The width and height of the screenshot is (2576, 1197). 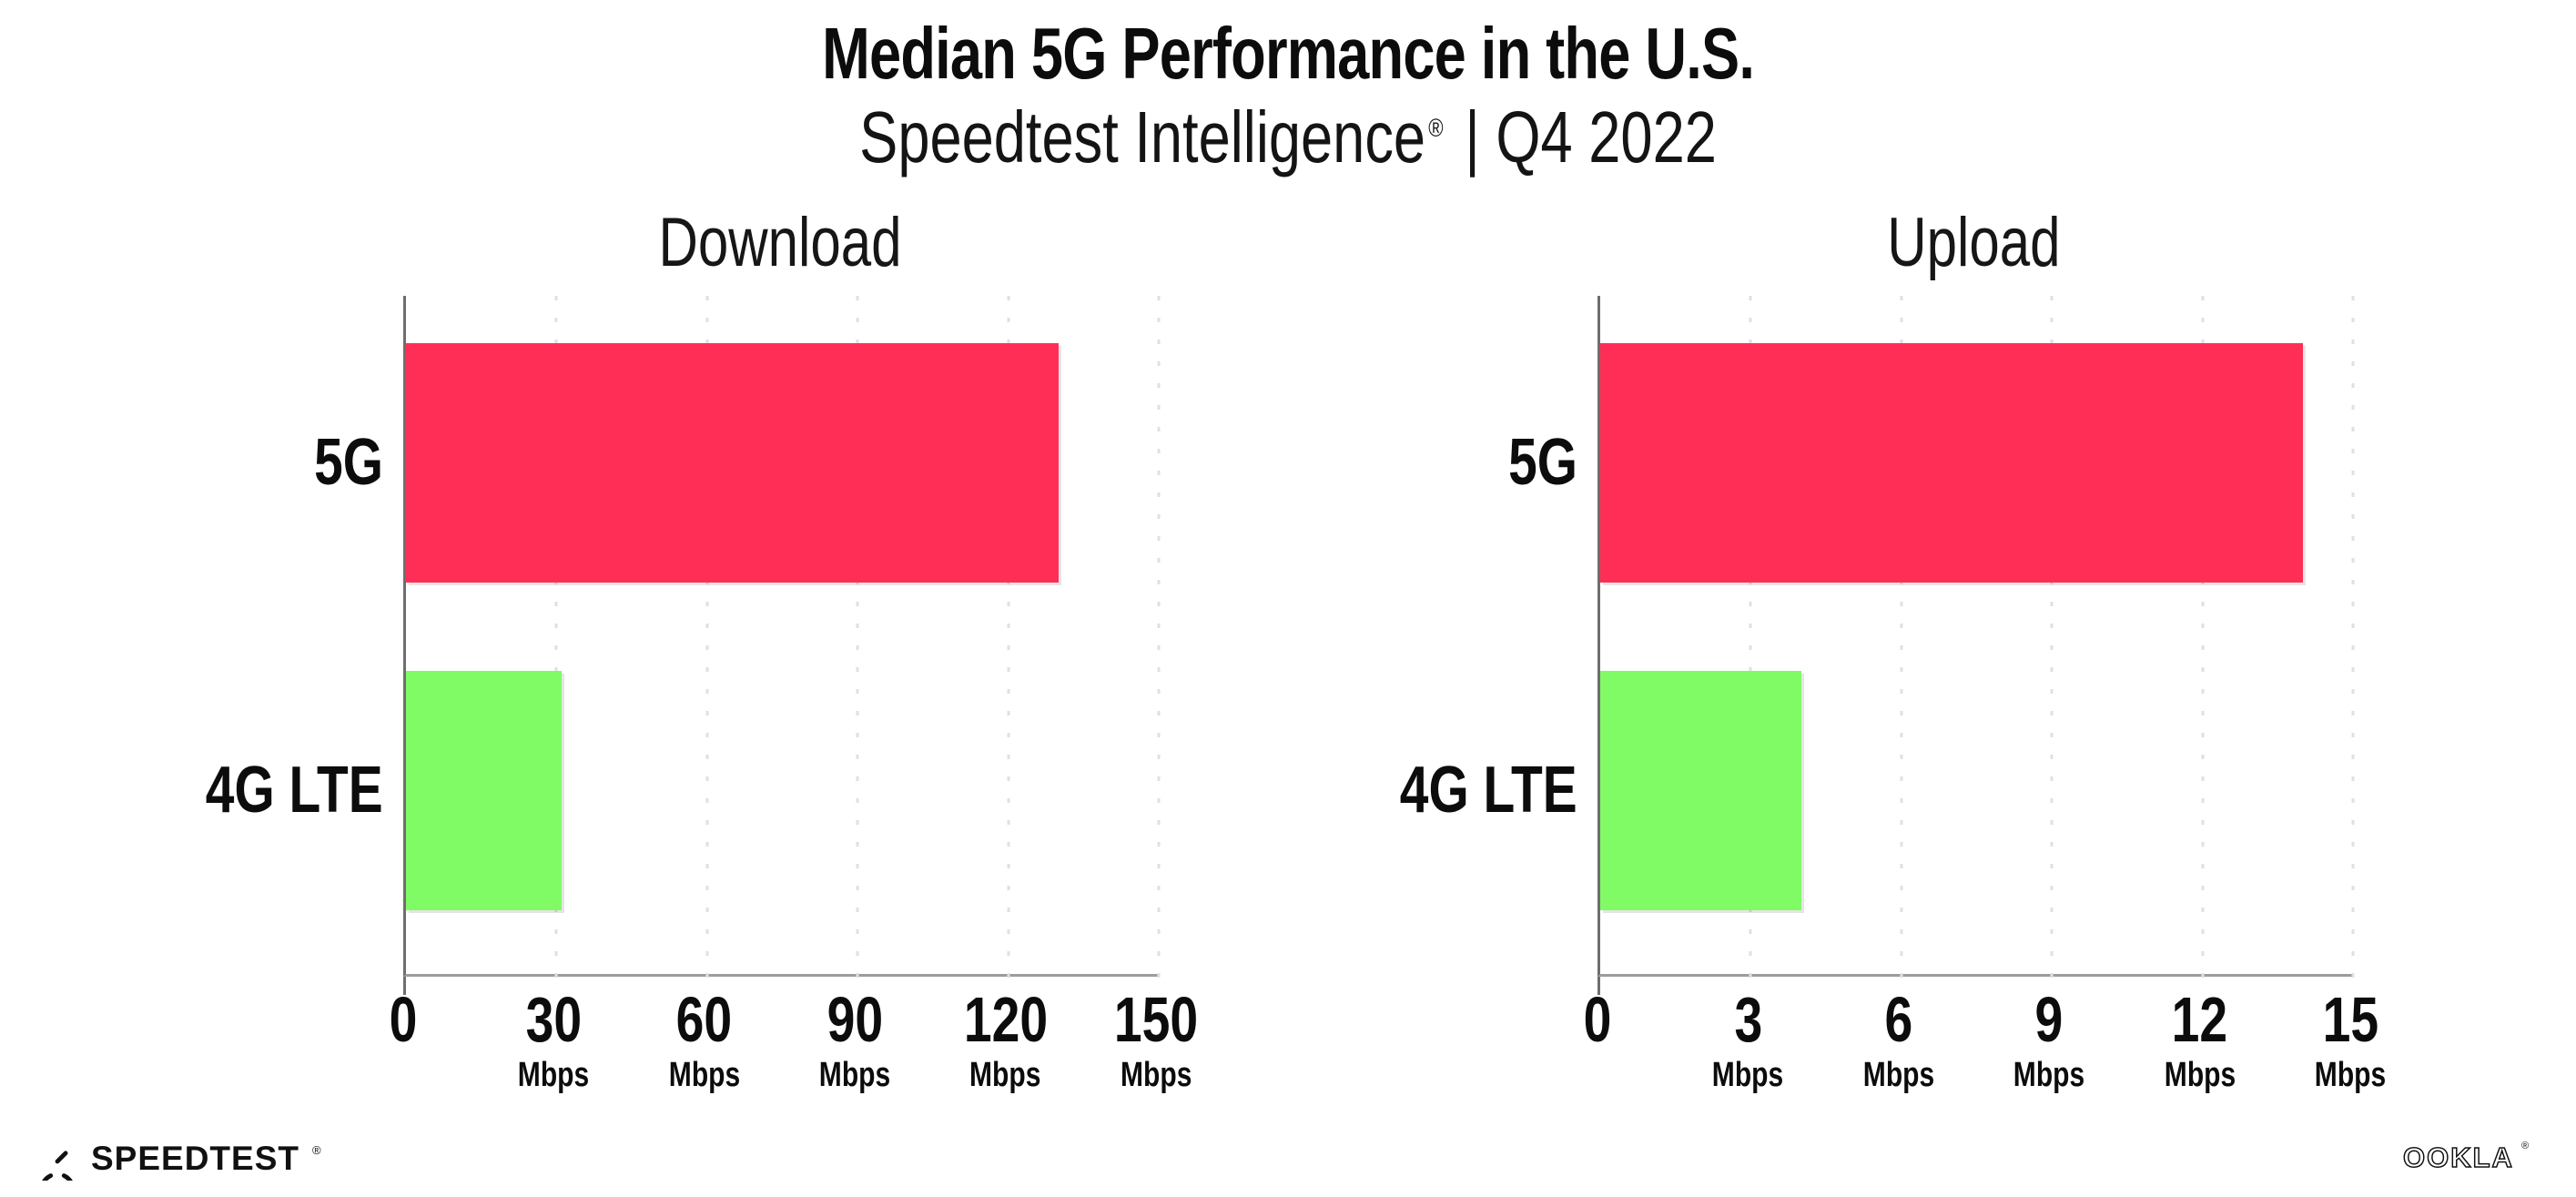 I want to click on chart-title-download: Download, so click(x=779, y=243).